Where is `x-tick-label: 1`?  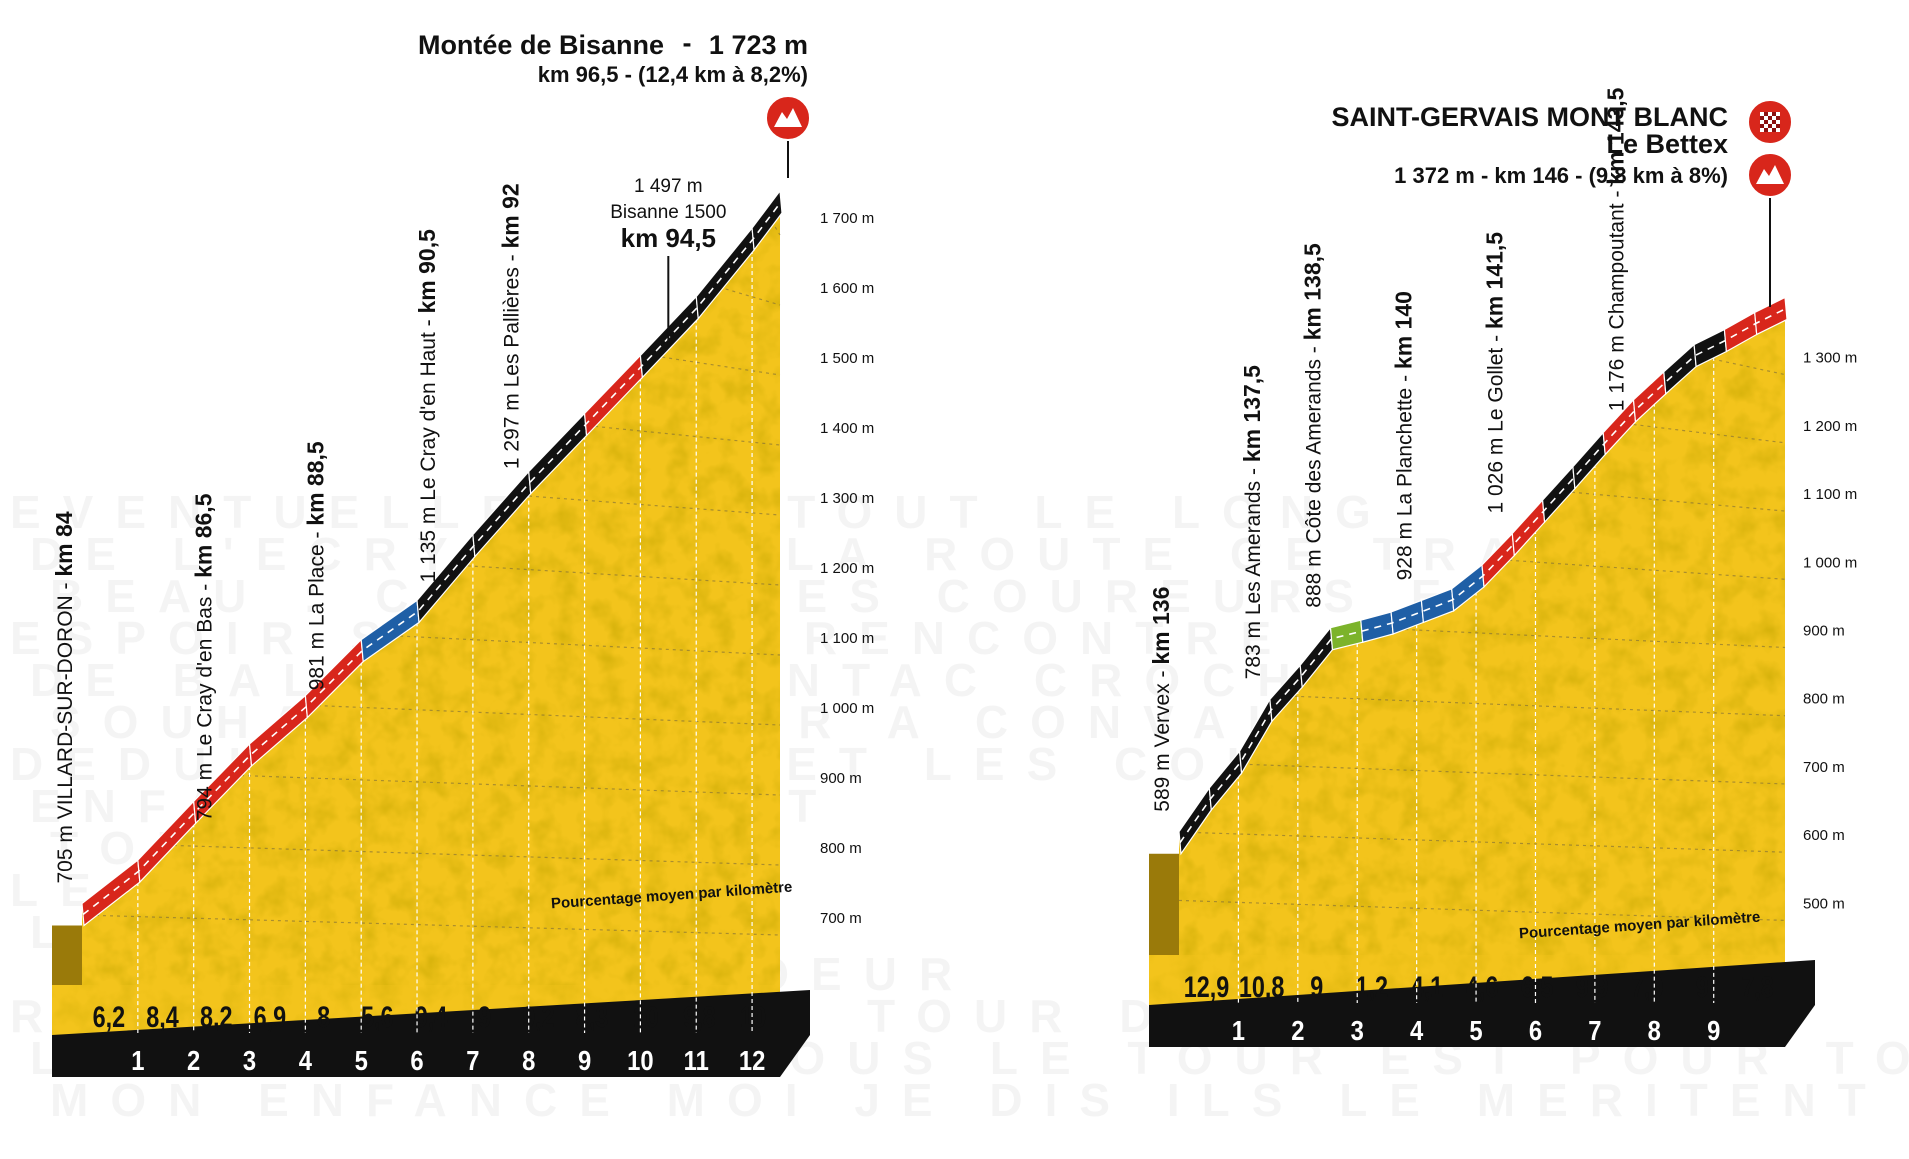 x-tick-label: 1 is located at coordinates (1238, 1030).